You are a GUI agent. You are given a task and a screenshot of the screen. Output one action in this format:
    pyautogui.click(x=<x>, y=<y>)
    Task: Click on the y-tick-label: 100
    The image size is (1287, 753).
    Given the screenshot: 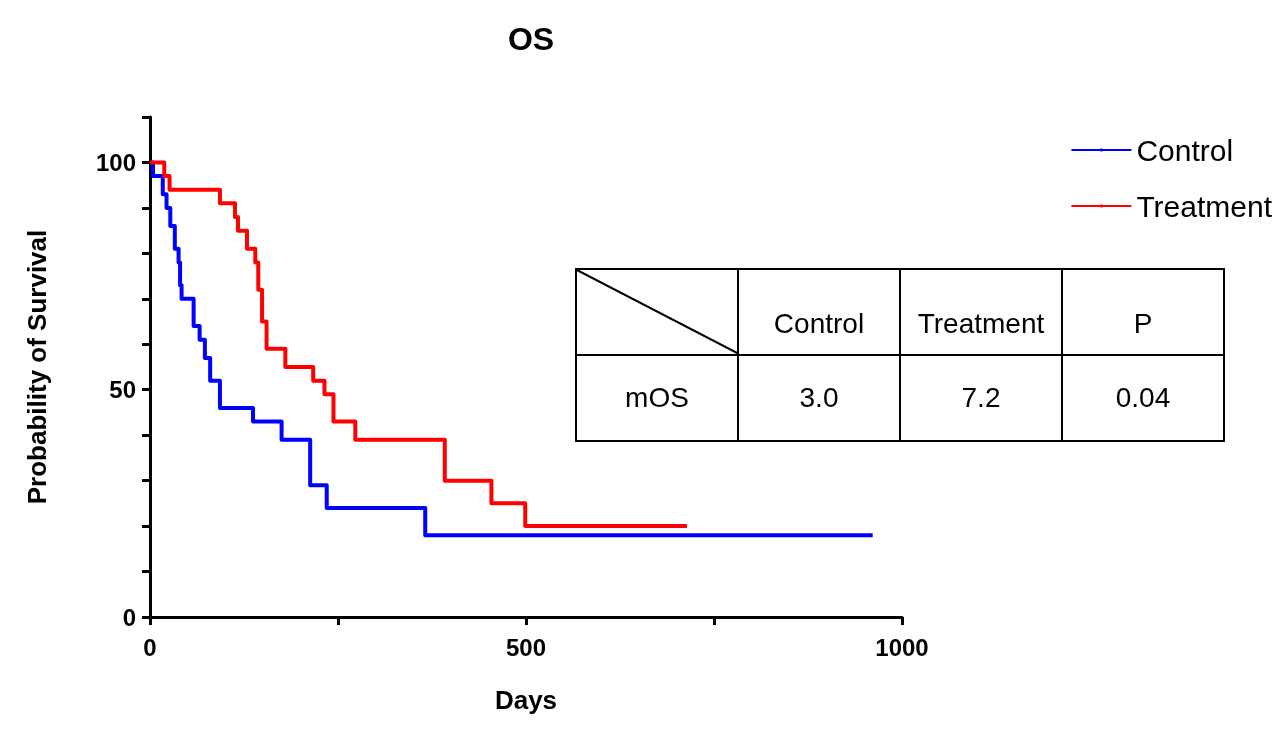 What is the action you would take?
    pyautogui.click(x=115, y=162)
    